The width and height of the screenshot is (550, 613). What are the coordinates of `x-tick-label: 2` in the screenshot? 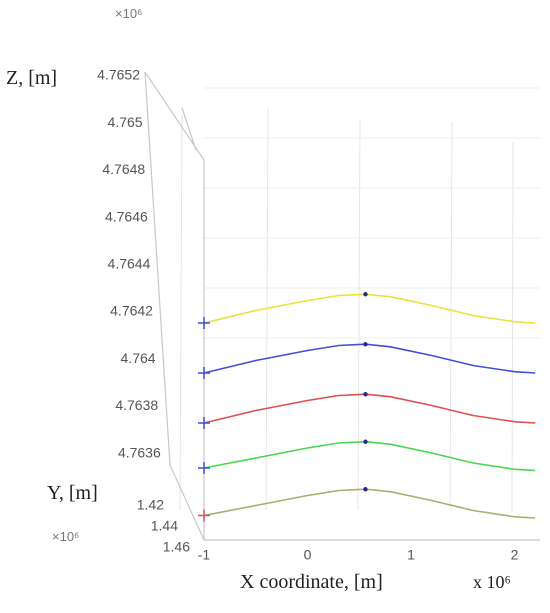 It's located at (515, 555).